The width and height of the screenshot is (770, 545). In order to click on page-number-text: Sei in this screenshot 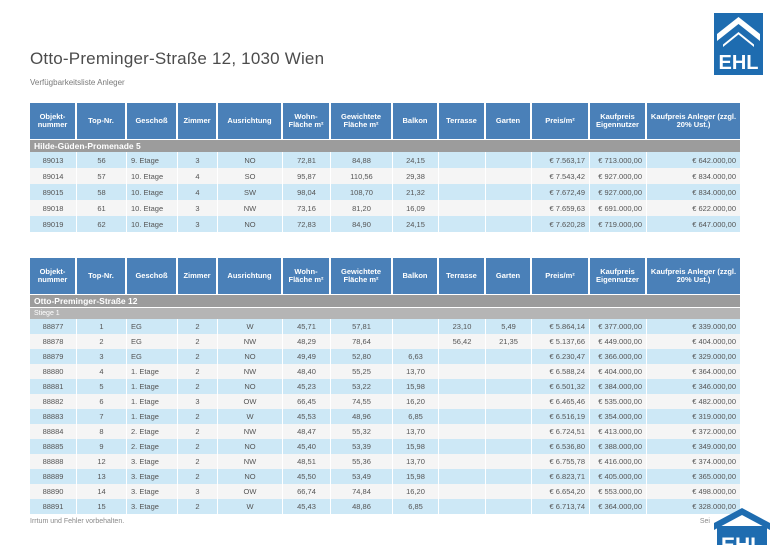, I will do `click(704, 521)`.